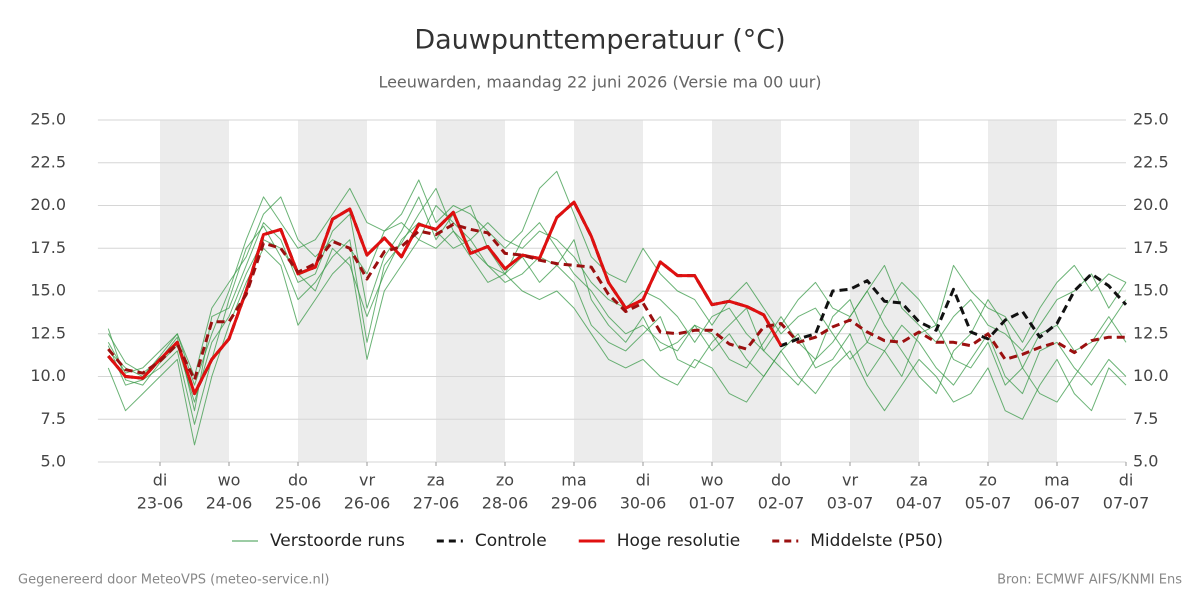  Describe the element at coordinates (574, 503) in the screenshot. I see `x-tick-date: 29-06` at that location.